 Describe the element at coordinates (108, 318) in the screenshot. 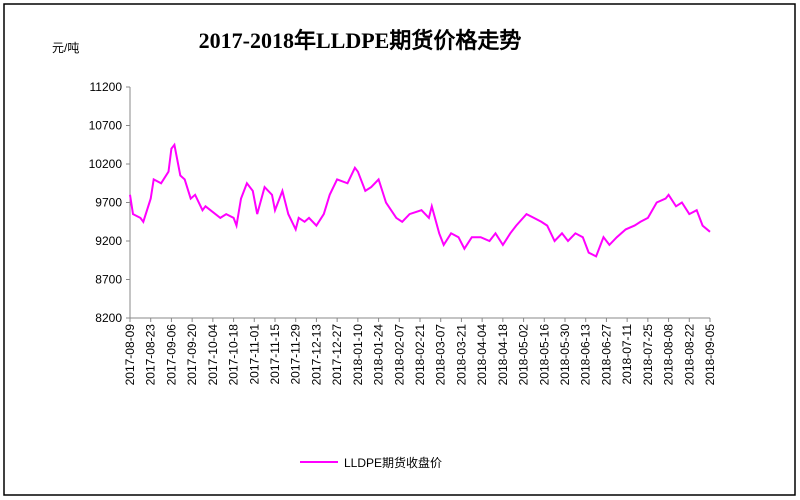

I see `y-tick-label: 8200` at that location.